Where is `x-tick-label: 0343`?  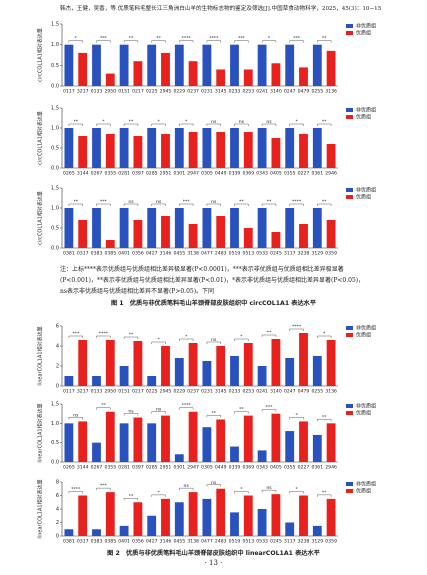 x-tick-label: 0343 is located at coordinates (262, 468).